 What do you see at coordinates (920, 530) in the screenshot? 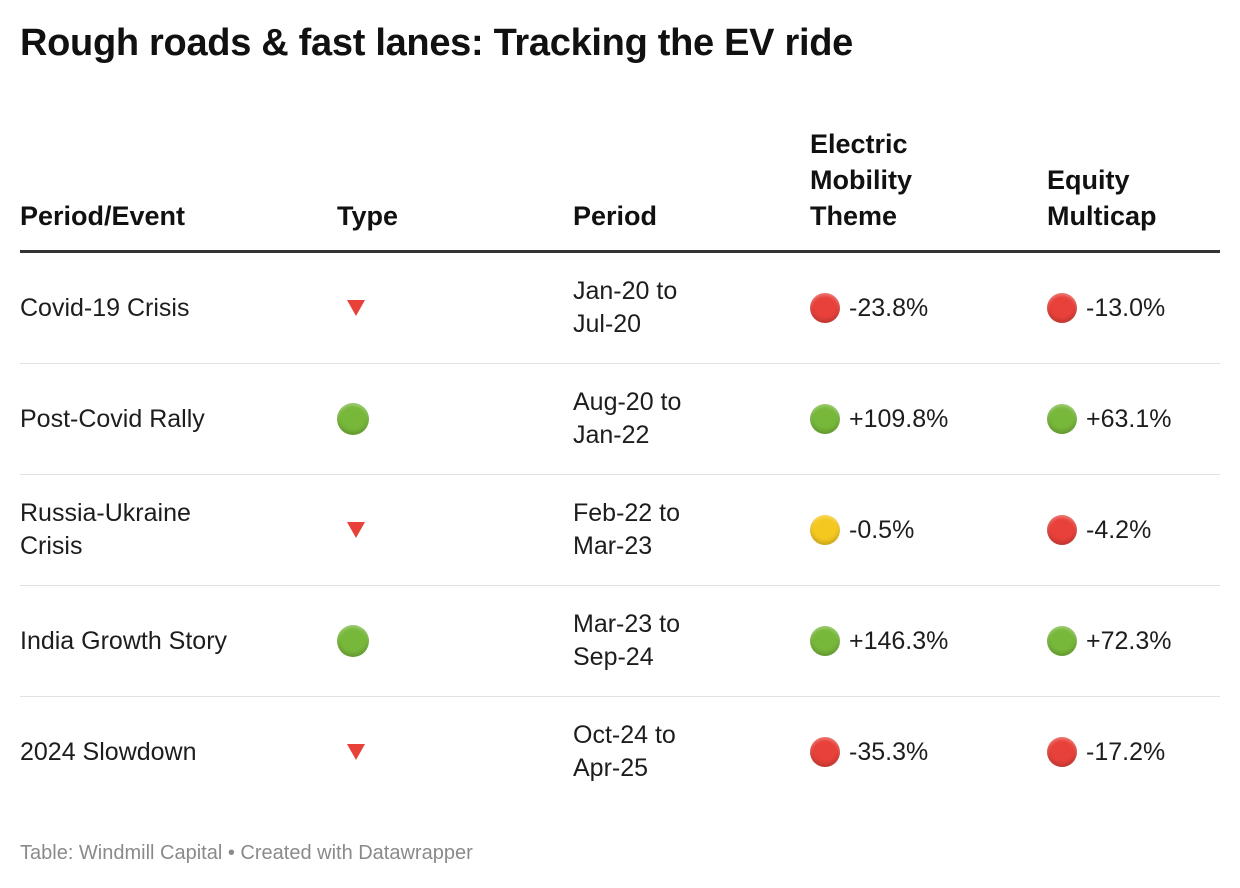
I see `cell-electric-mobility-theme: -0.5%` at bounding box center [920, 530].